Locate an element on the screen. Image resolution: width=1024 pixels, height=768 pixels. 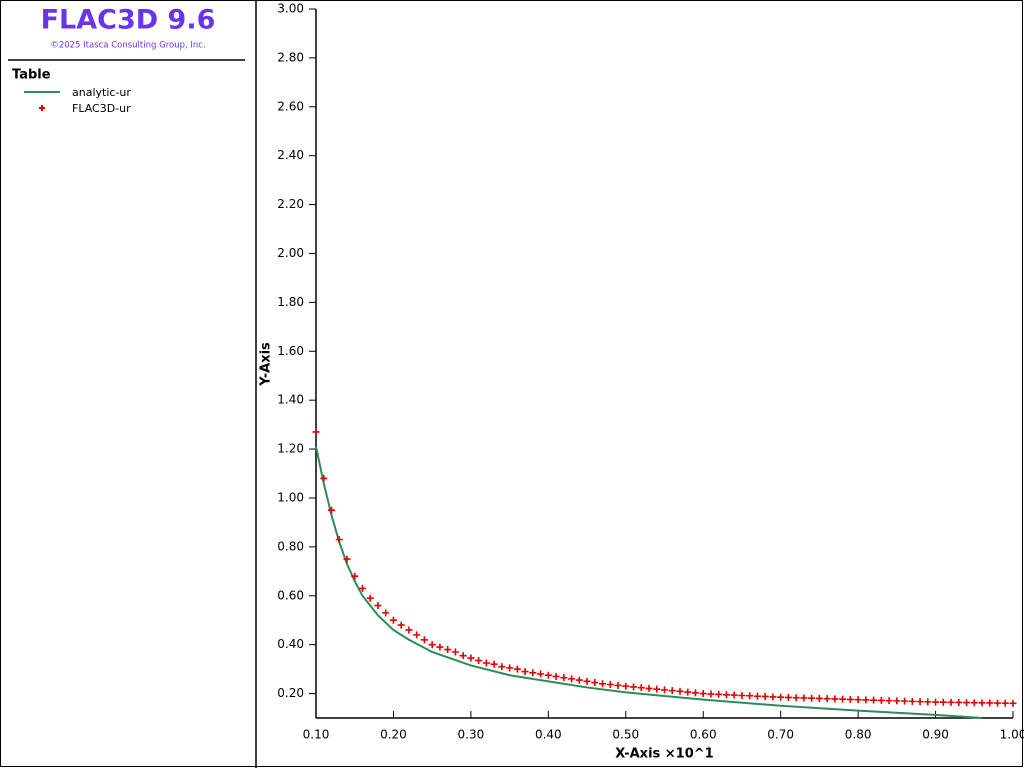
y-axis-title: Y-Axis is located at coordinates (266, 364).